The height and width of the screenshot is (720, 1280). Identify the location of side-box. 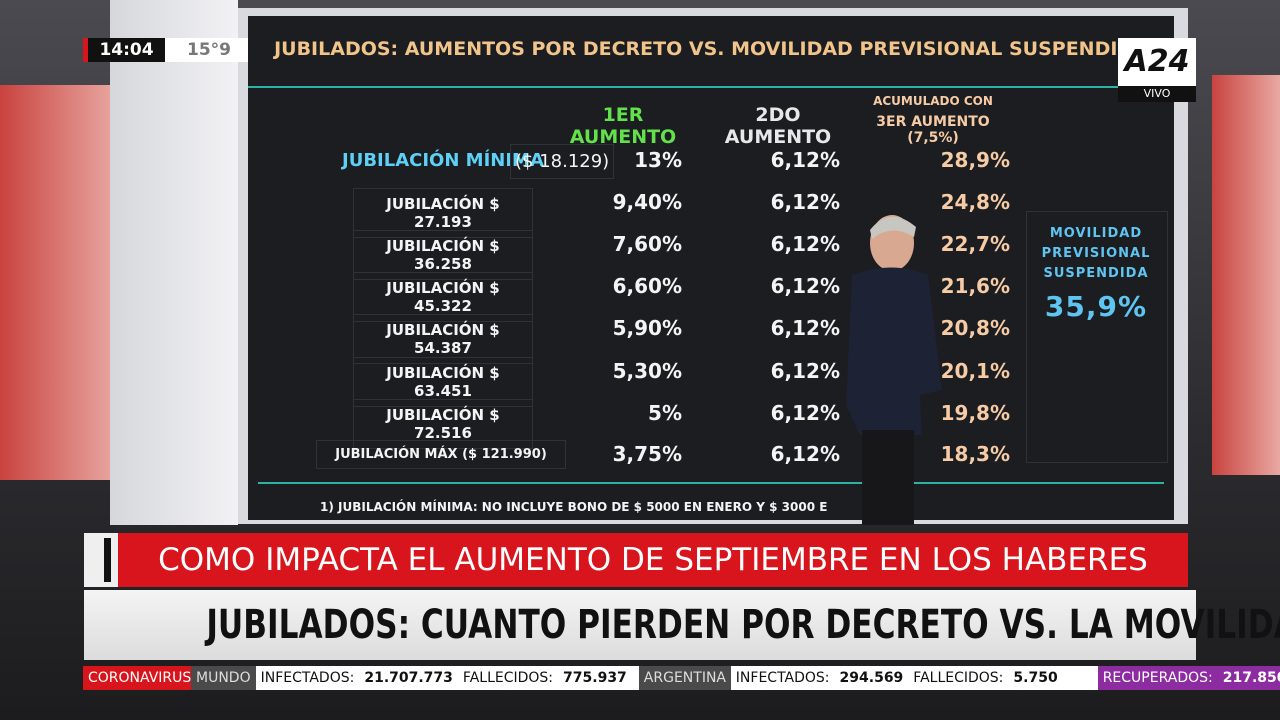
(1097, 337).